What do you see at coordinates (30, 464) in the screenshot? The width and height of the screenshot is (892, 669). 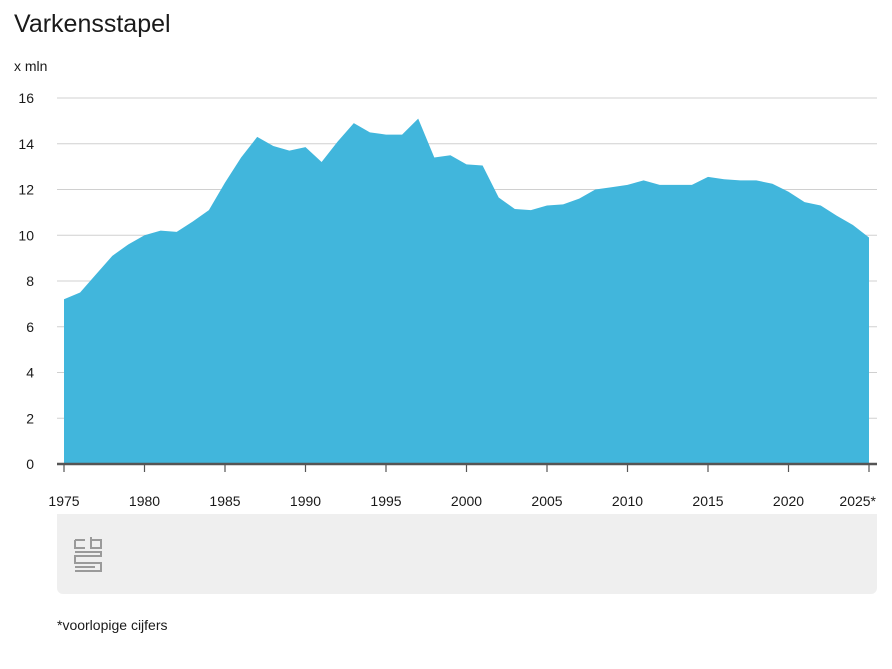 I see `y-tick-label: 0` at bounding box center [30, 464].